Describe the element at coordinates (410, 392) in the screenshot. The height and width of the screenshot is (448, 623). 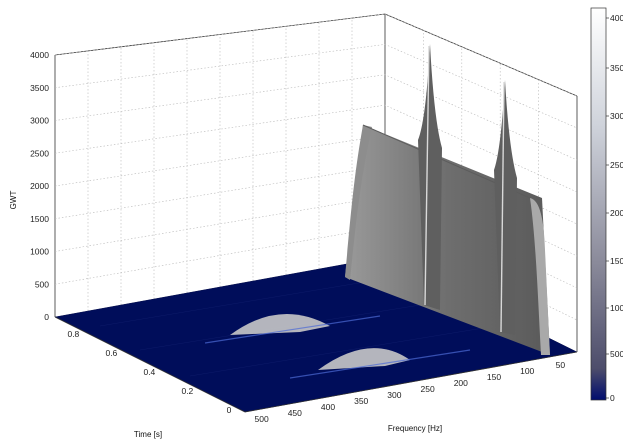
I see `frequency-axis-ticks: 500 450 400 350 300 250 200 150 100 50` at that location.